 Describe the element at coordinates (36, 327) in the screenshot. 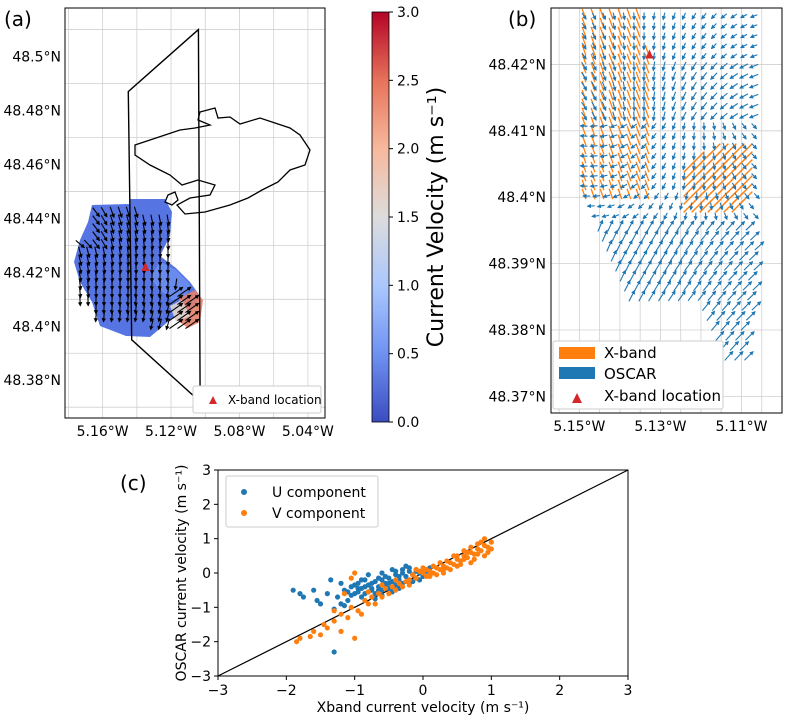

I see `panel-a-y-tick-label: 48.4°N` at that location.